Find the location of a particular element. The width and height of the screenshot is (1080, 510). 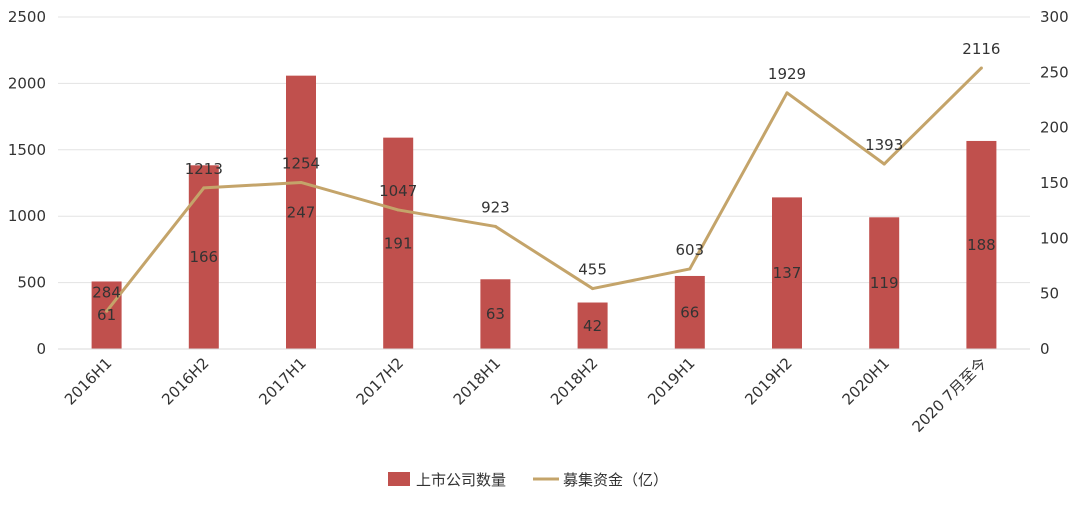

bar-data-label: 61 is located at coordinates (106, 315).